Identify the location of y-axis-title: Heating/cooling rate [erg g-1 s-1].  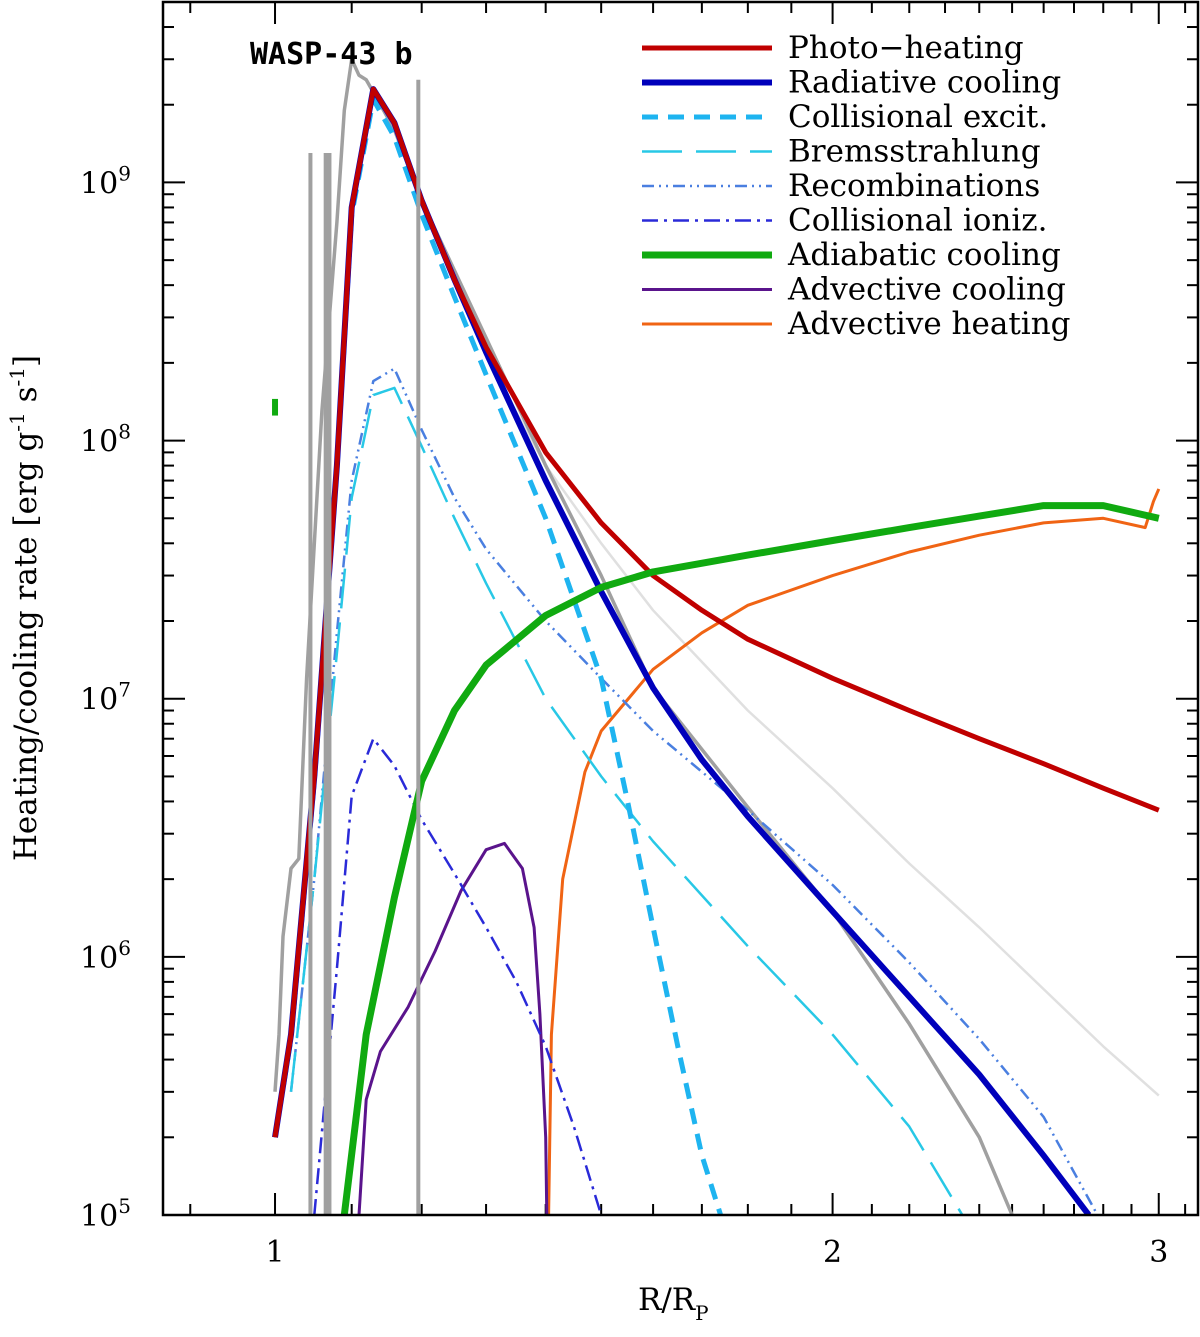
(24, 608).